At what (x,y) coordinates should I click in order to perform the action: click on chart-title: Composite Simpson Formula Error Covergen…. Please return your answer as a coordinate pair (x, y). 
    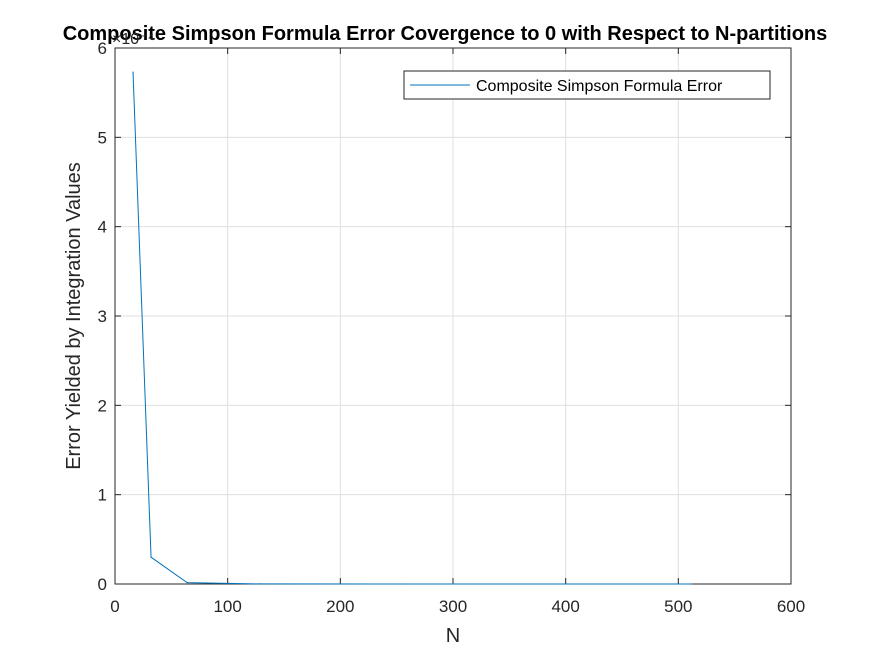
    Looking at the image, I should click on (445, 34).